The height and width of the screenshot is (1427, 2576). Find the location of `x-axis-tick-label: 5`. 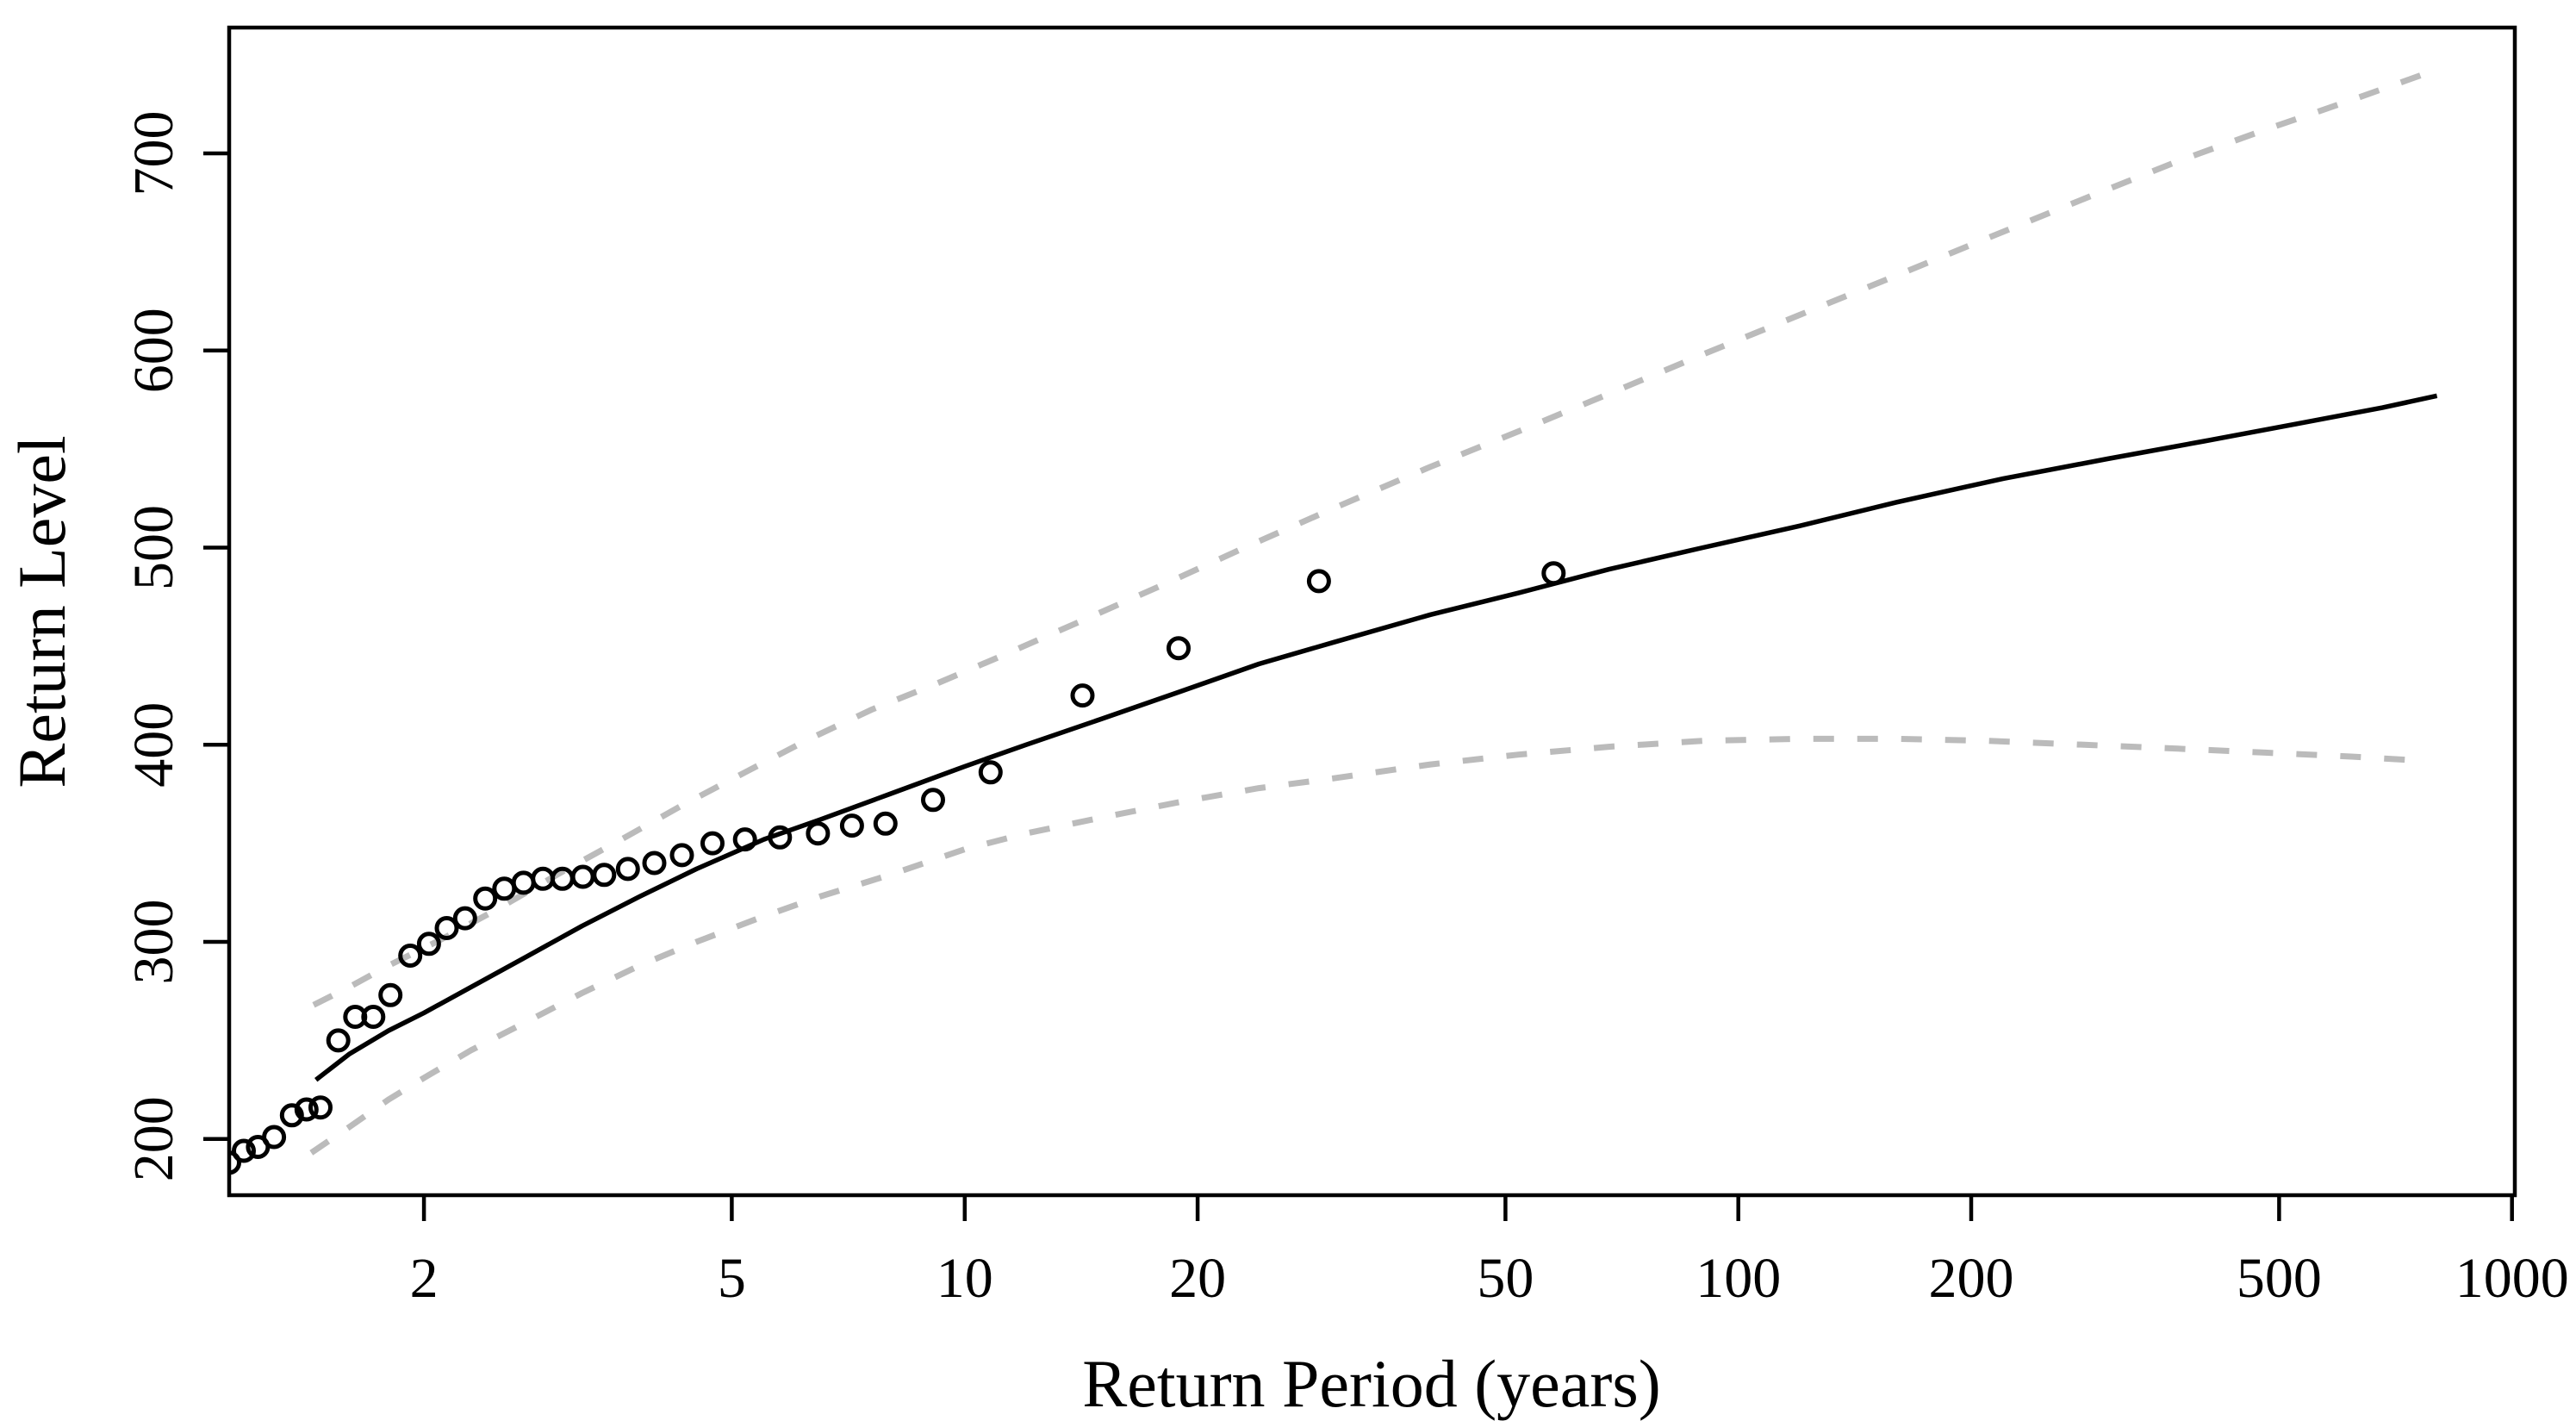

x-axis-tick-label: 5 is located at coordinates (732, 1278).